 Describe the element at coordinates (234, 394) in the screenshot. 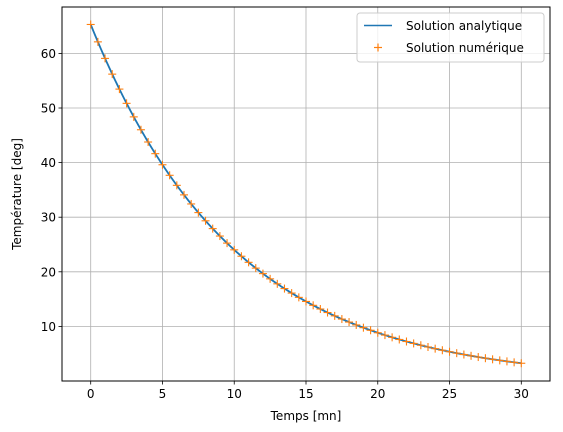

I see `x-tick-label: 10` at that location.